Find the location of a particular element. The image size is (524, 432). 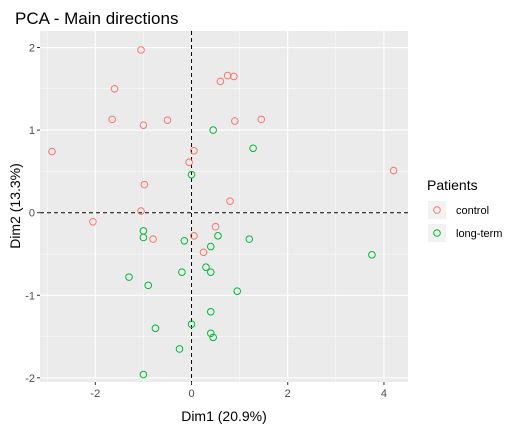

y-axis-title: Dim2 (13.3%) is located at coordinates (15, 206).